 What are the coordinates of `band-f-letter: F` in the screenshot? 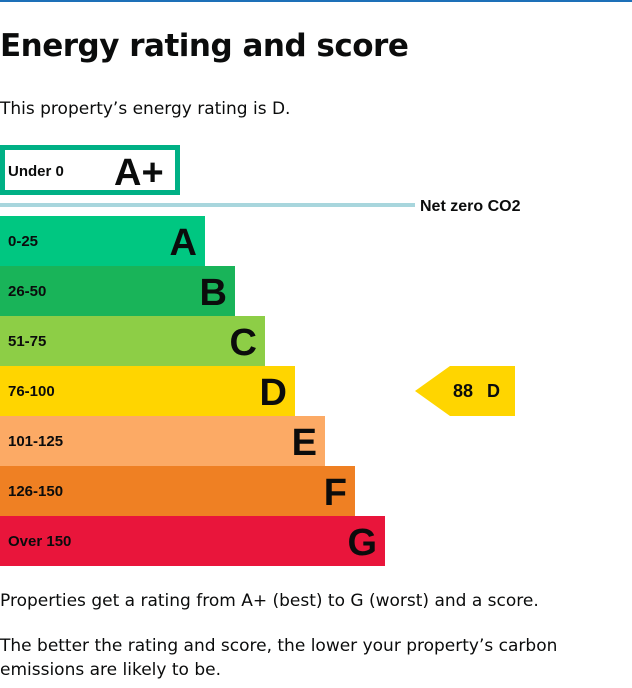 It's located at (335, 493).